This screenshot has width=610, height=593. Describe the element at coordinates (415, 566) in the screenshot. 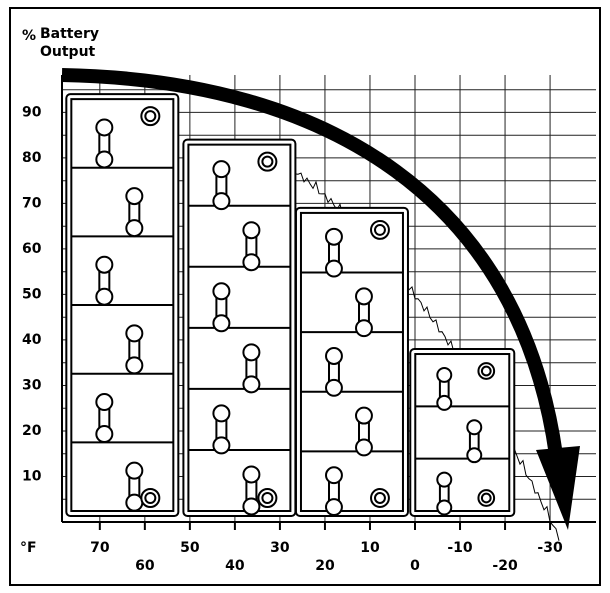

I see `x-tick-label: 0` at that location.